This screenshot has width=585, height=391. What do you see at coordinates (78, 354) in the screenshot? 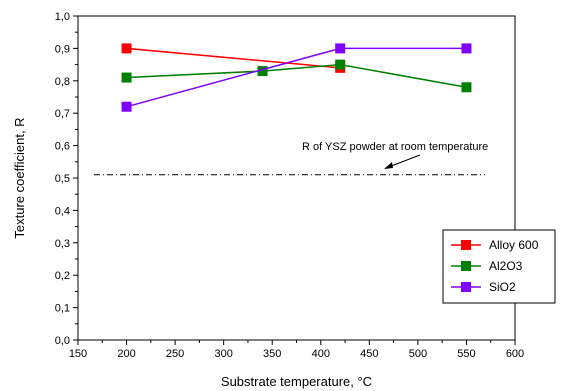
I see `x-tick-label-150: 150` at bounding box center [78, 354].